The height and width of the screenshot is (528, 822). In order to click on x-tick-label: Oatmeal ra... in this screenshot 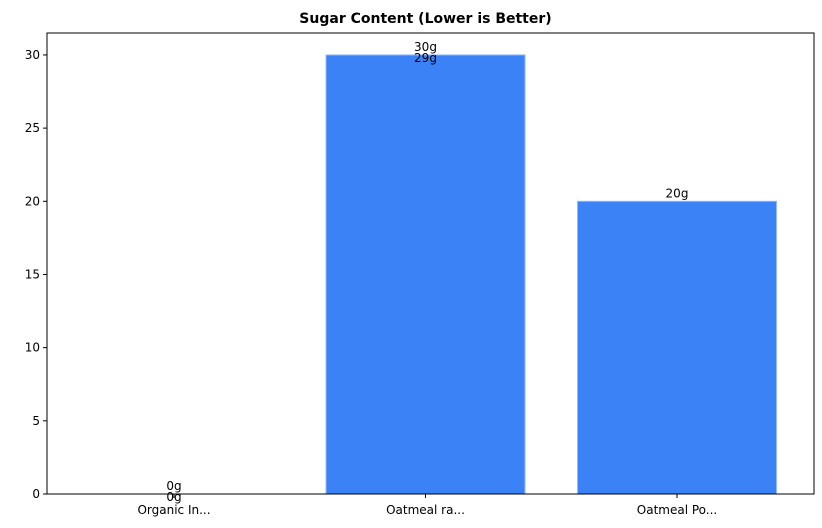, I will do `click(425, 510)`.